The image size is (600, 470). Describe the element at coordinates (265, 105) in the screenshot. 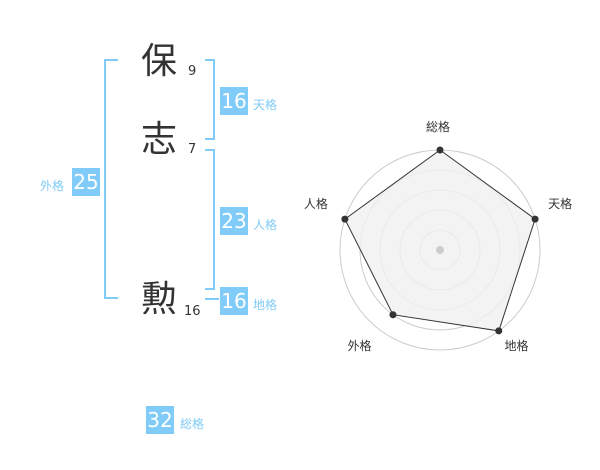

I see `tenkaku-label: 天格` at that location.